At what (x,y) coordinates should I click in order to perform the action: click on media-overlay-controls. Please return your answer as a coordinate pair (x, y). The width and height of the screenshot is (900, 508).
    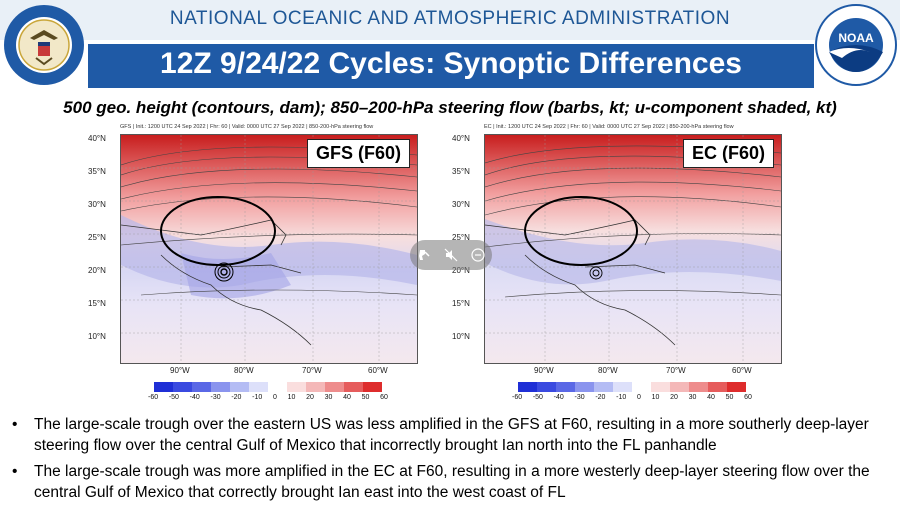
    Looking at the image, I should click on (451, 255).